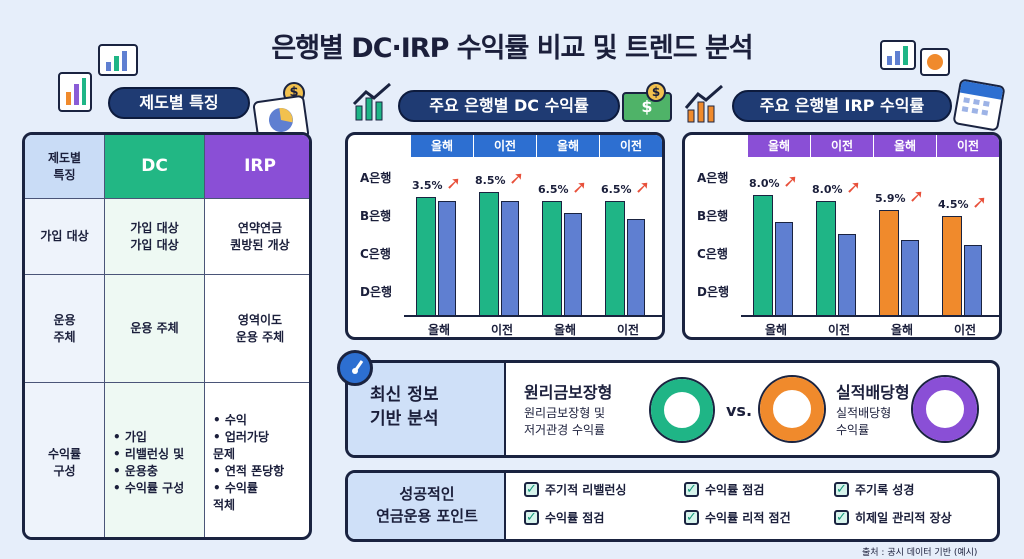 The width and height of the screenshot is (1024, 559). Describe the element at coordinates (257, 329) in the screenshot. I see `irp-cell: 영역이도 운용 주체` at that location.